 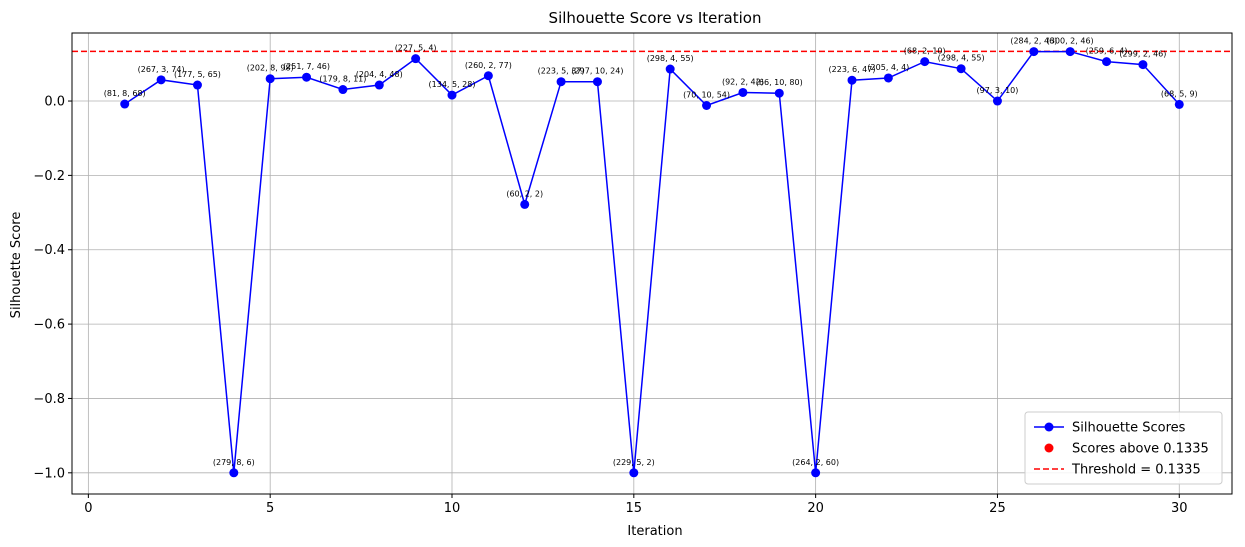 I want to click on y-tick-label: 0.0, so click(x=54, y=102).